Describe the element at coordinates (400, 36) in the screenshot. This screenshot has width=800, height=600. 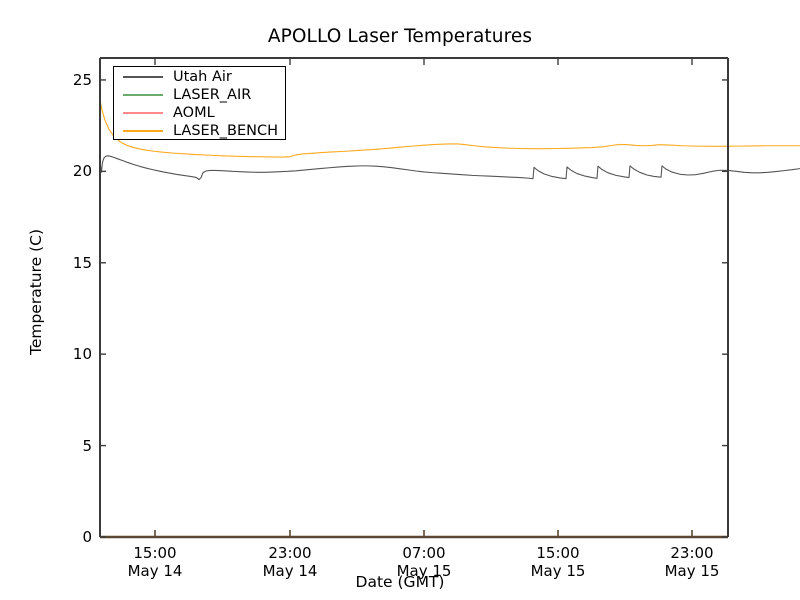
I see `chart-title: APOLLO Laser Temperatures` at that location.